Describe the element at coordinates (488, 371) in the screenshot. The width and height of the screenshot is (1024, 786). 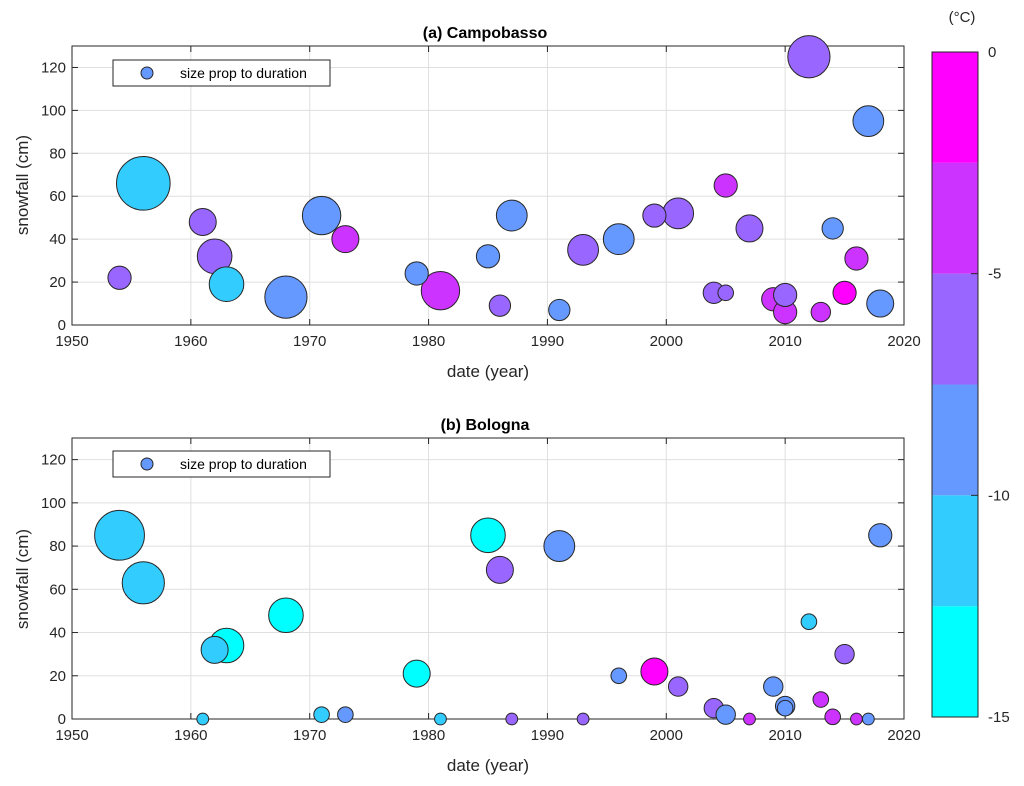
I see `panel-a-x-label: date (year)` at that location.